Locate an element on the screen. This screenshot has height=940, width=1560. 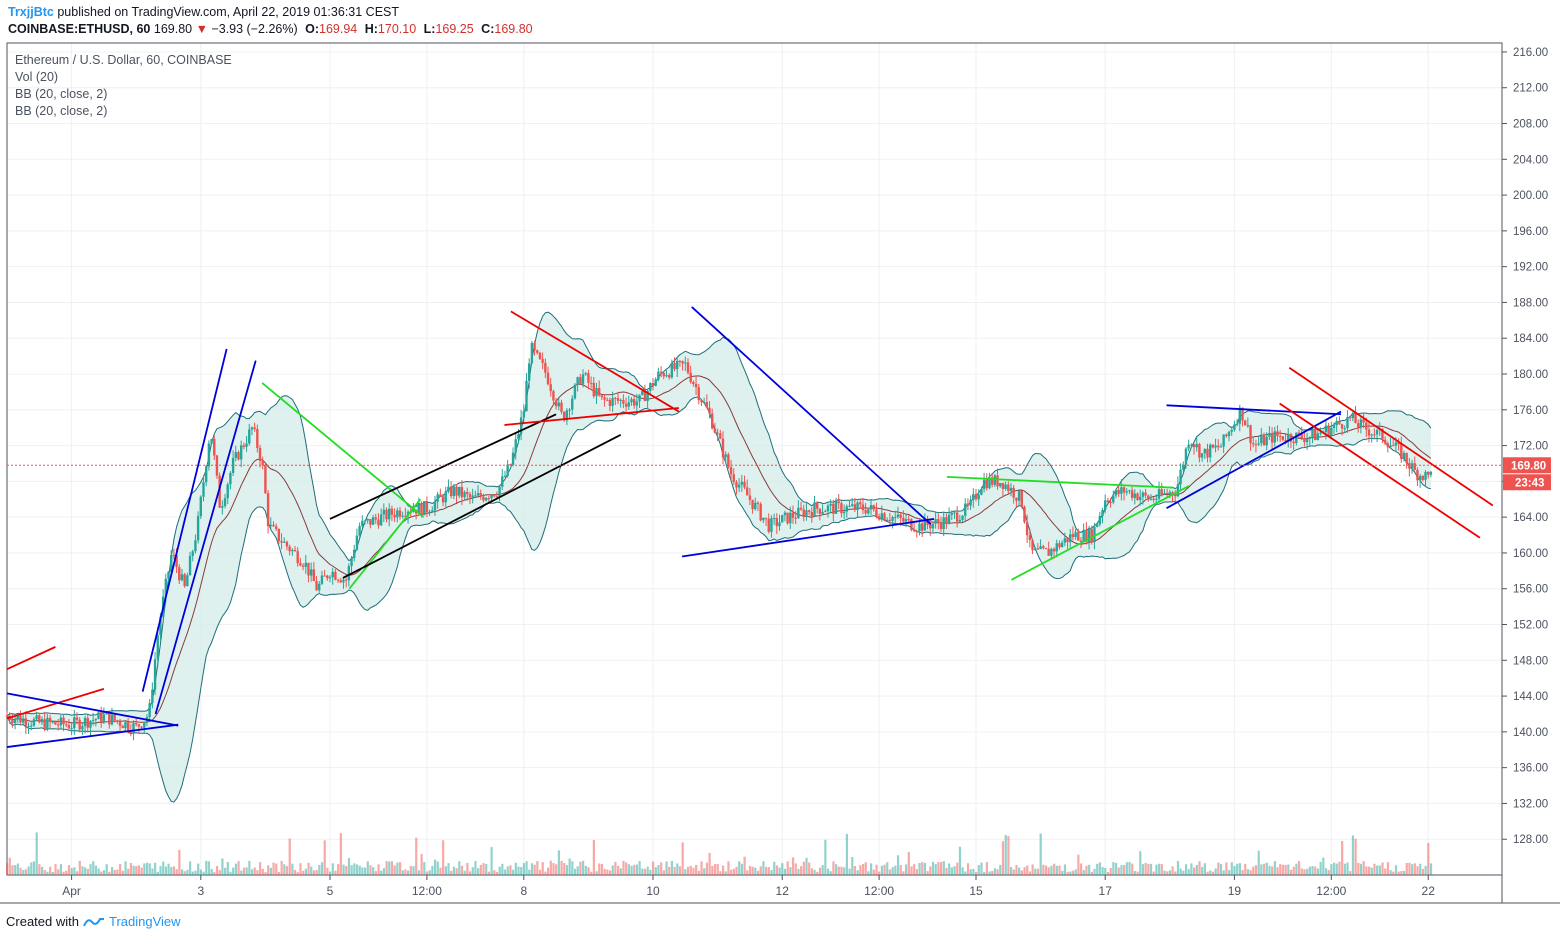
legend-volume: Vol (20) is located at coordinates (37, 77).